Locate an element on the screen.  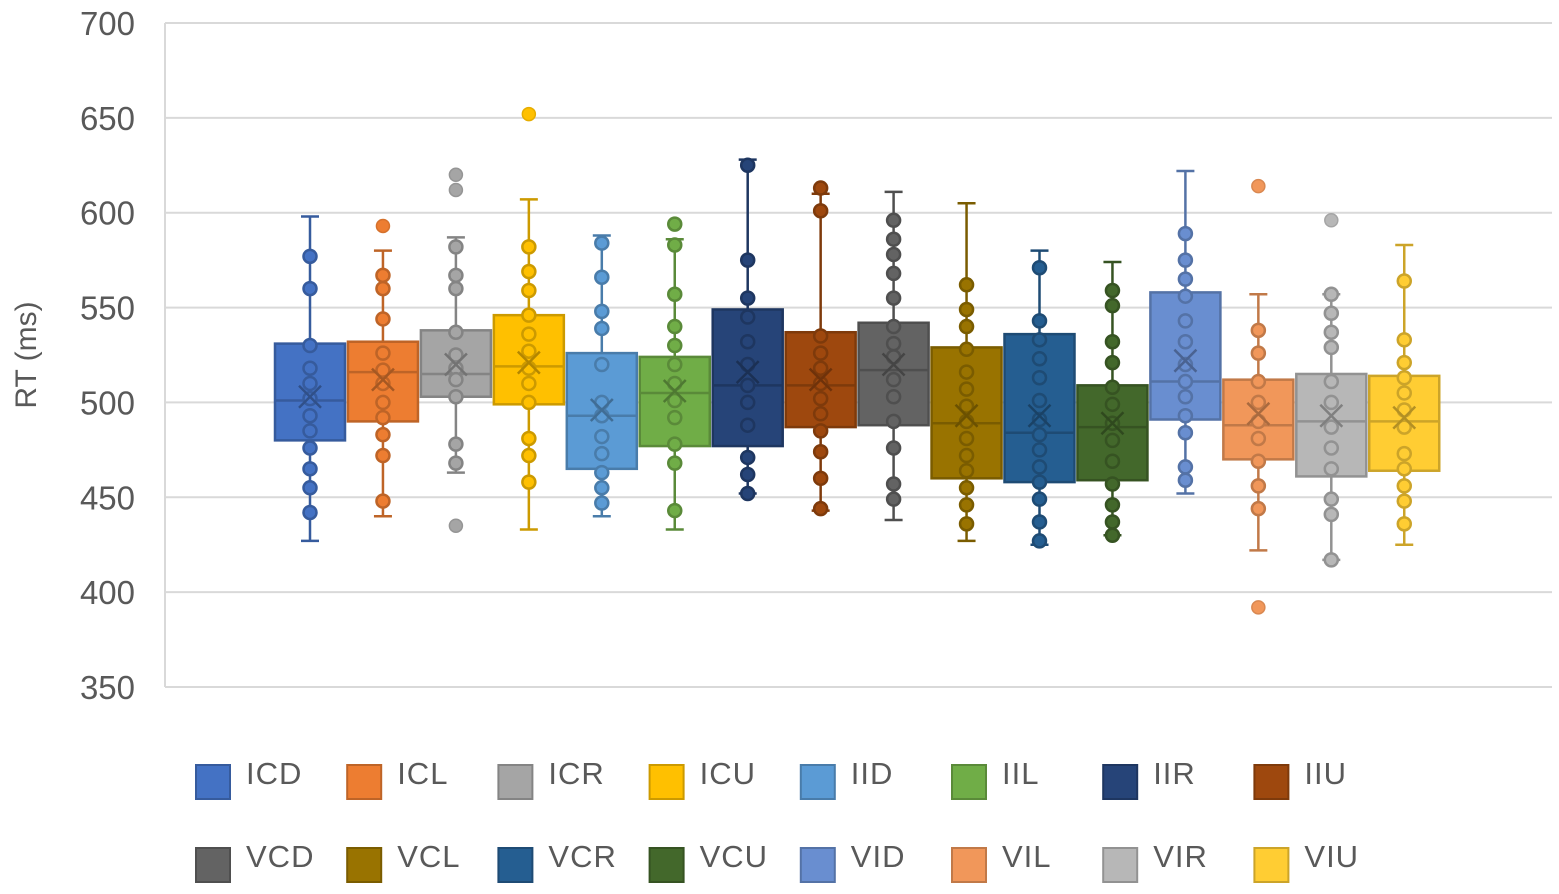
legend-label: IIL is located at coordinates (1020, 773).